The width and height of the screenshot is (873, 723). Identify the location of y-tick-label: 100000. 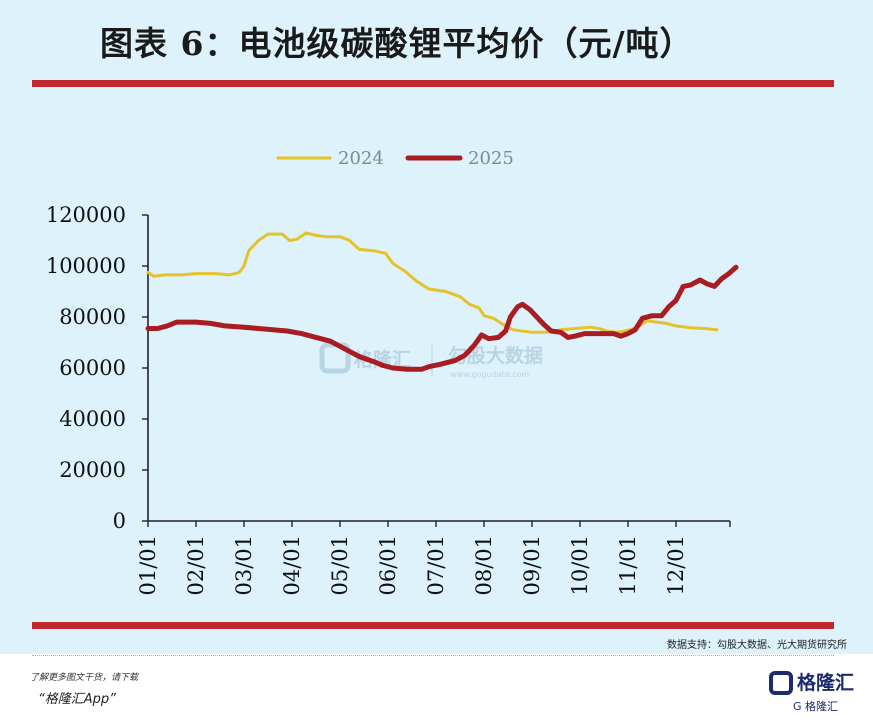
(86, 266).